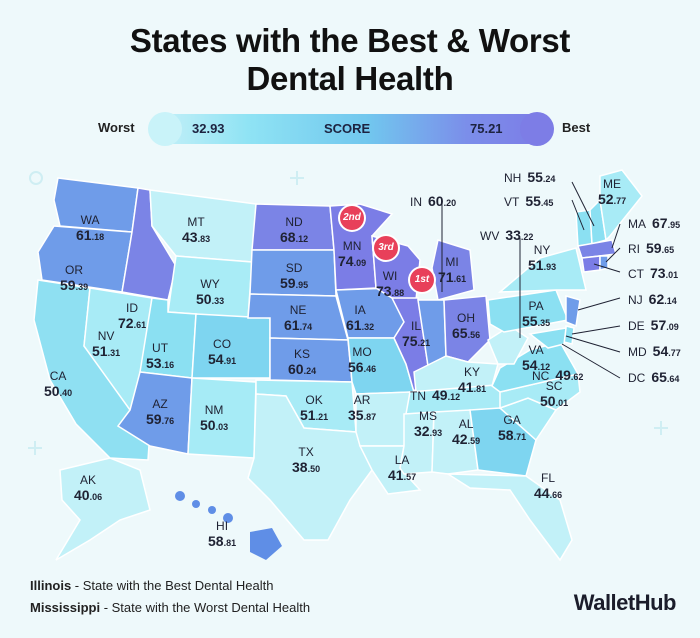 This screenshot has height=638, width=700. Describe the element at coordinates (416, 334) in the screenshot. I see `label-IL: IL 75.21` at that location.